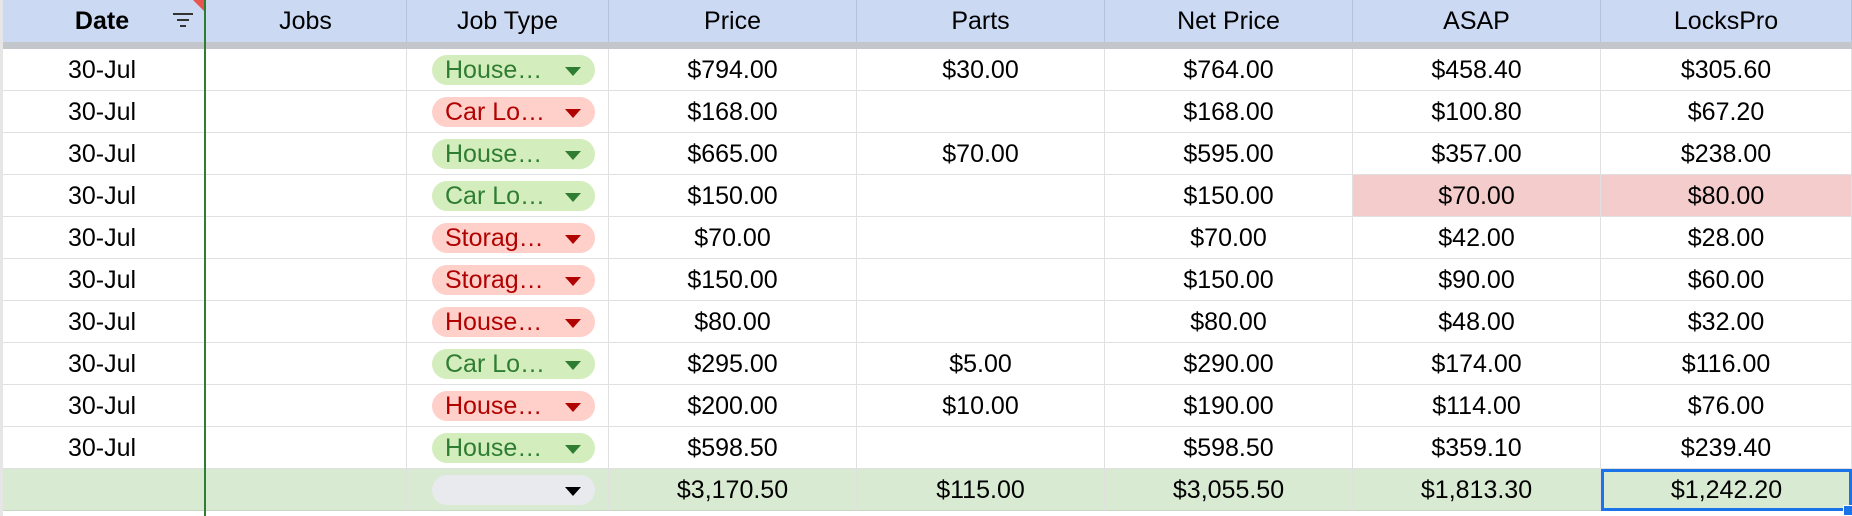  I want to click on filter-icon, so click(183, 20).